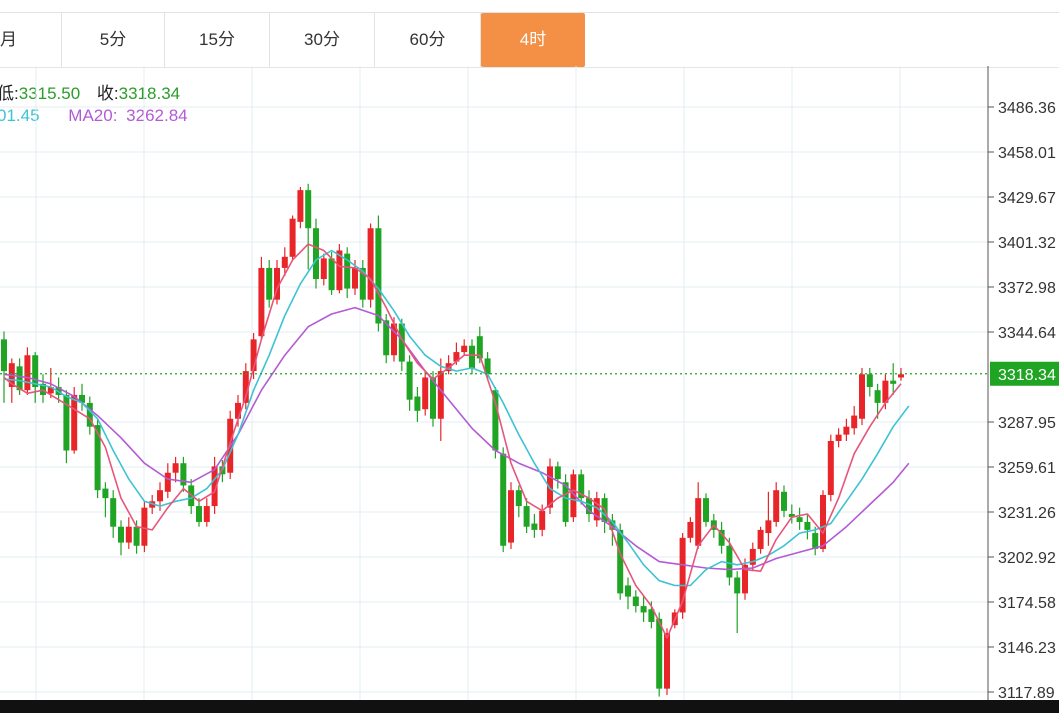 Image resolution: width=1059 pixels, height=713 pixels. What do you see at coordinates (90, 91) in the screenshot?
I see `ohlc-info-row: 低:3315.50 收:3318.34` at bounding box center [90, 91].